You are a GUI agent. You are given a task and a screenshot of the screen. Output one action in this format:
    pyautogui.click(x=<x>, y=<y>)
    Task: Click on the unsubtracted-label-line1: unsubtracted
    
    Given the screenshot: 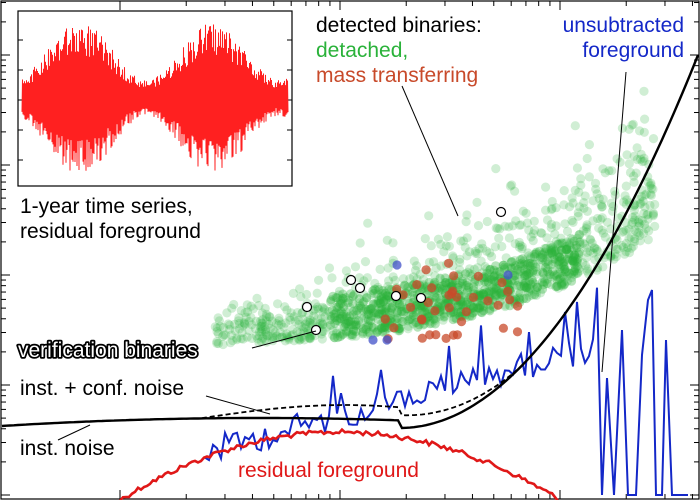 What is the action you would take?
    pyautogui.click(x=623, y=25)
    